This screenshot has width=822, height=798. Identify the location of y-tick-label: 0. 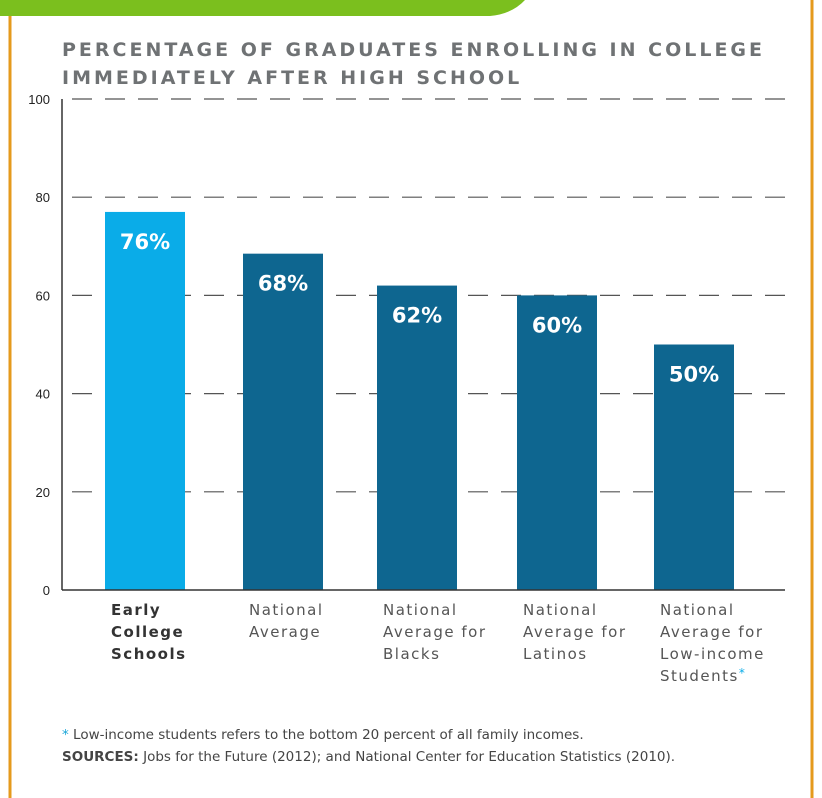
(46, 590).